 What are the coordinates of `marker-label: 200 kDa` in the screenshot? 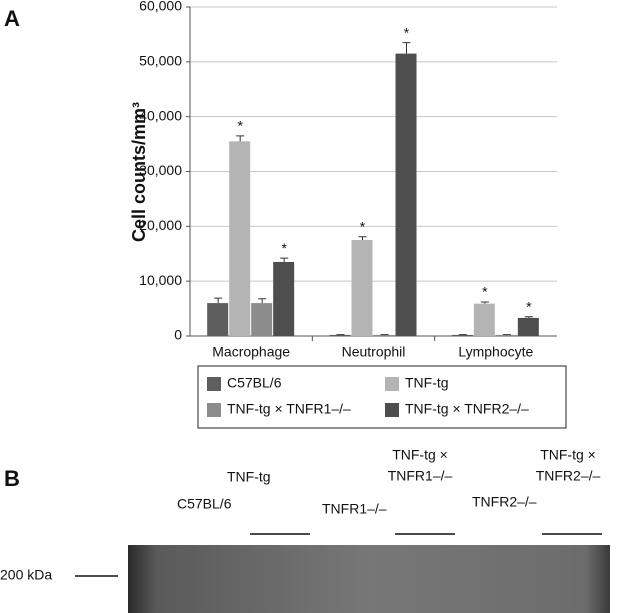 It's located at (26, 575).